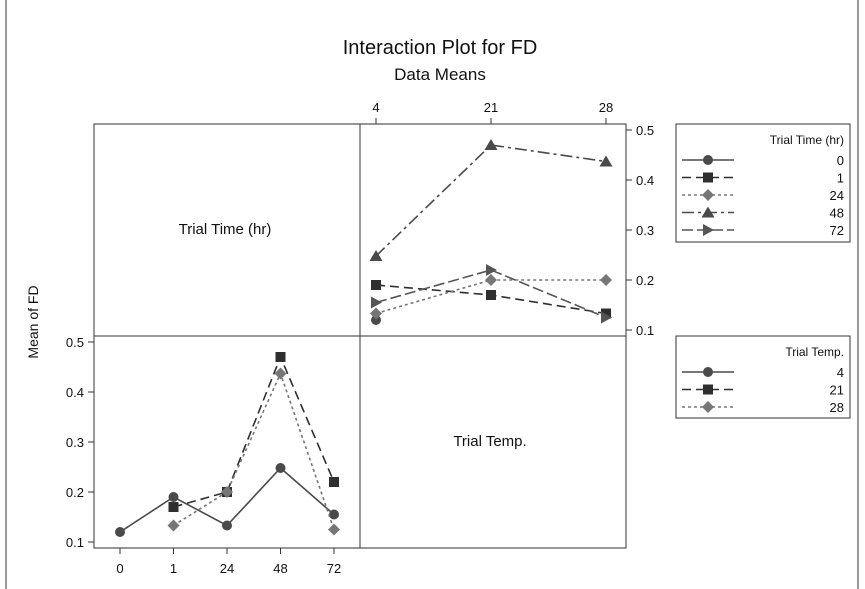 The height and width of the screenshot is (589, 865). I want to click on chart-title: Interaction Plot for FD, so click(440, 48).